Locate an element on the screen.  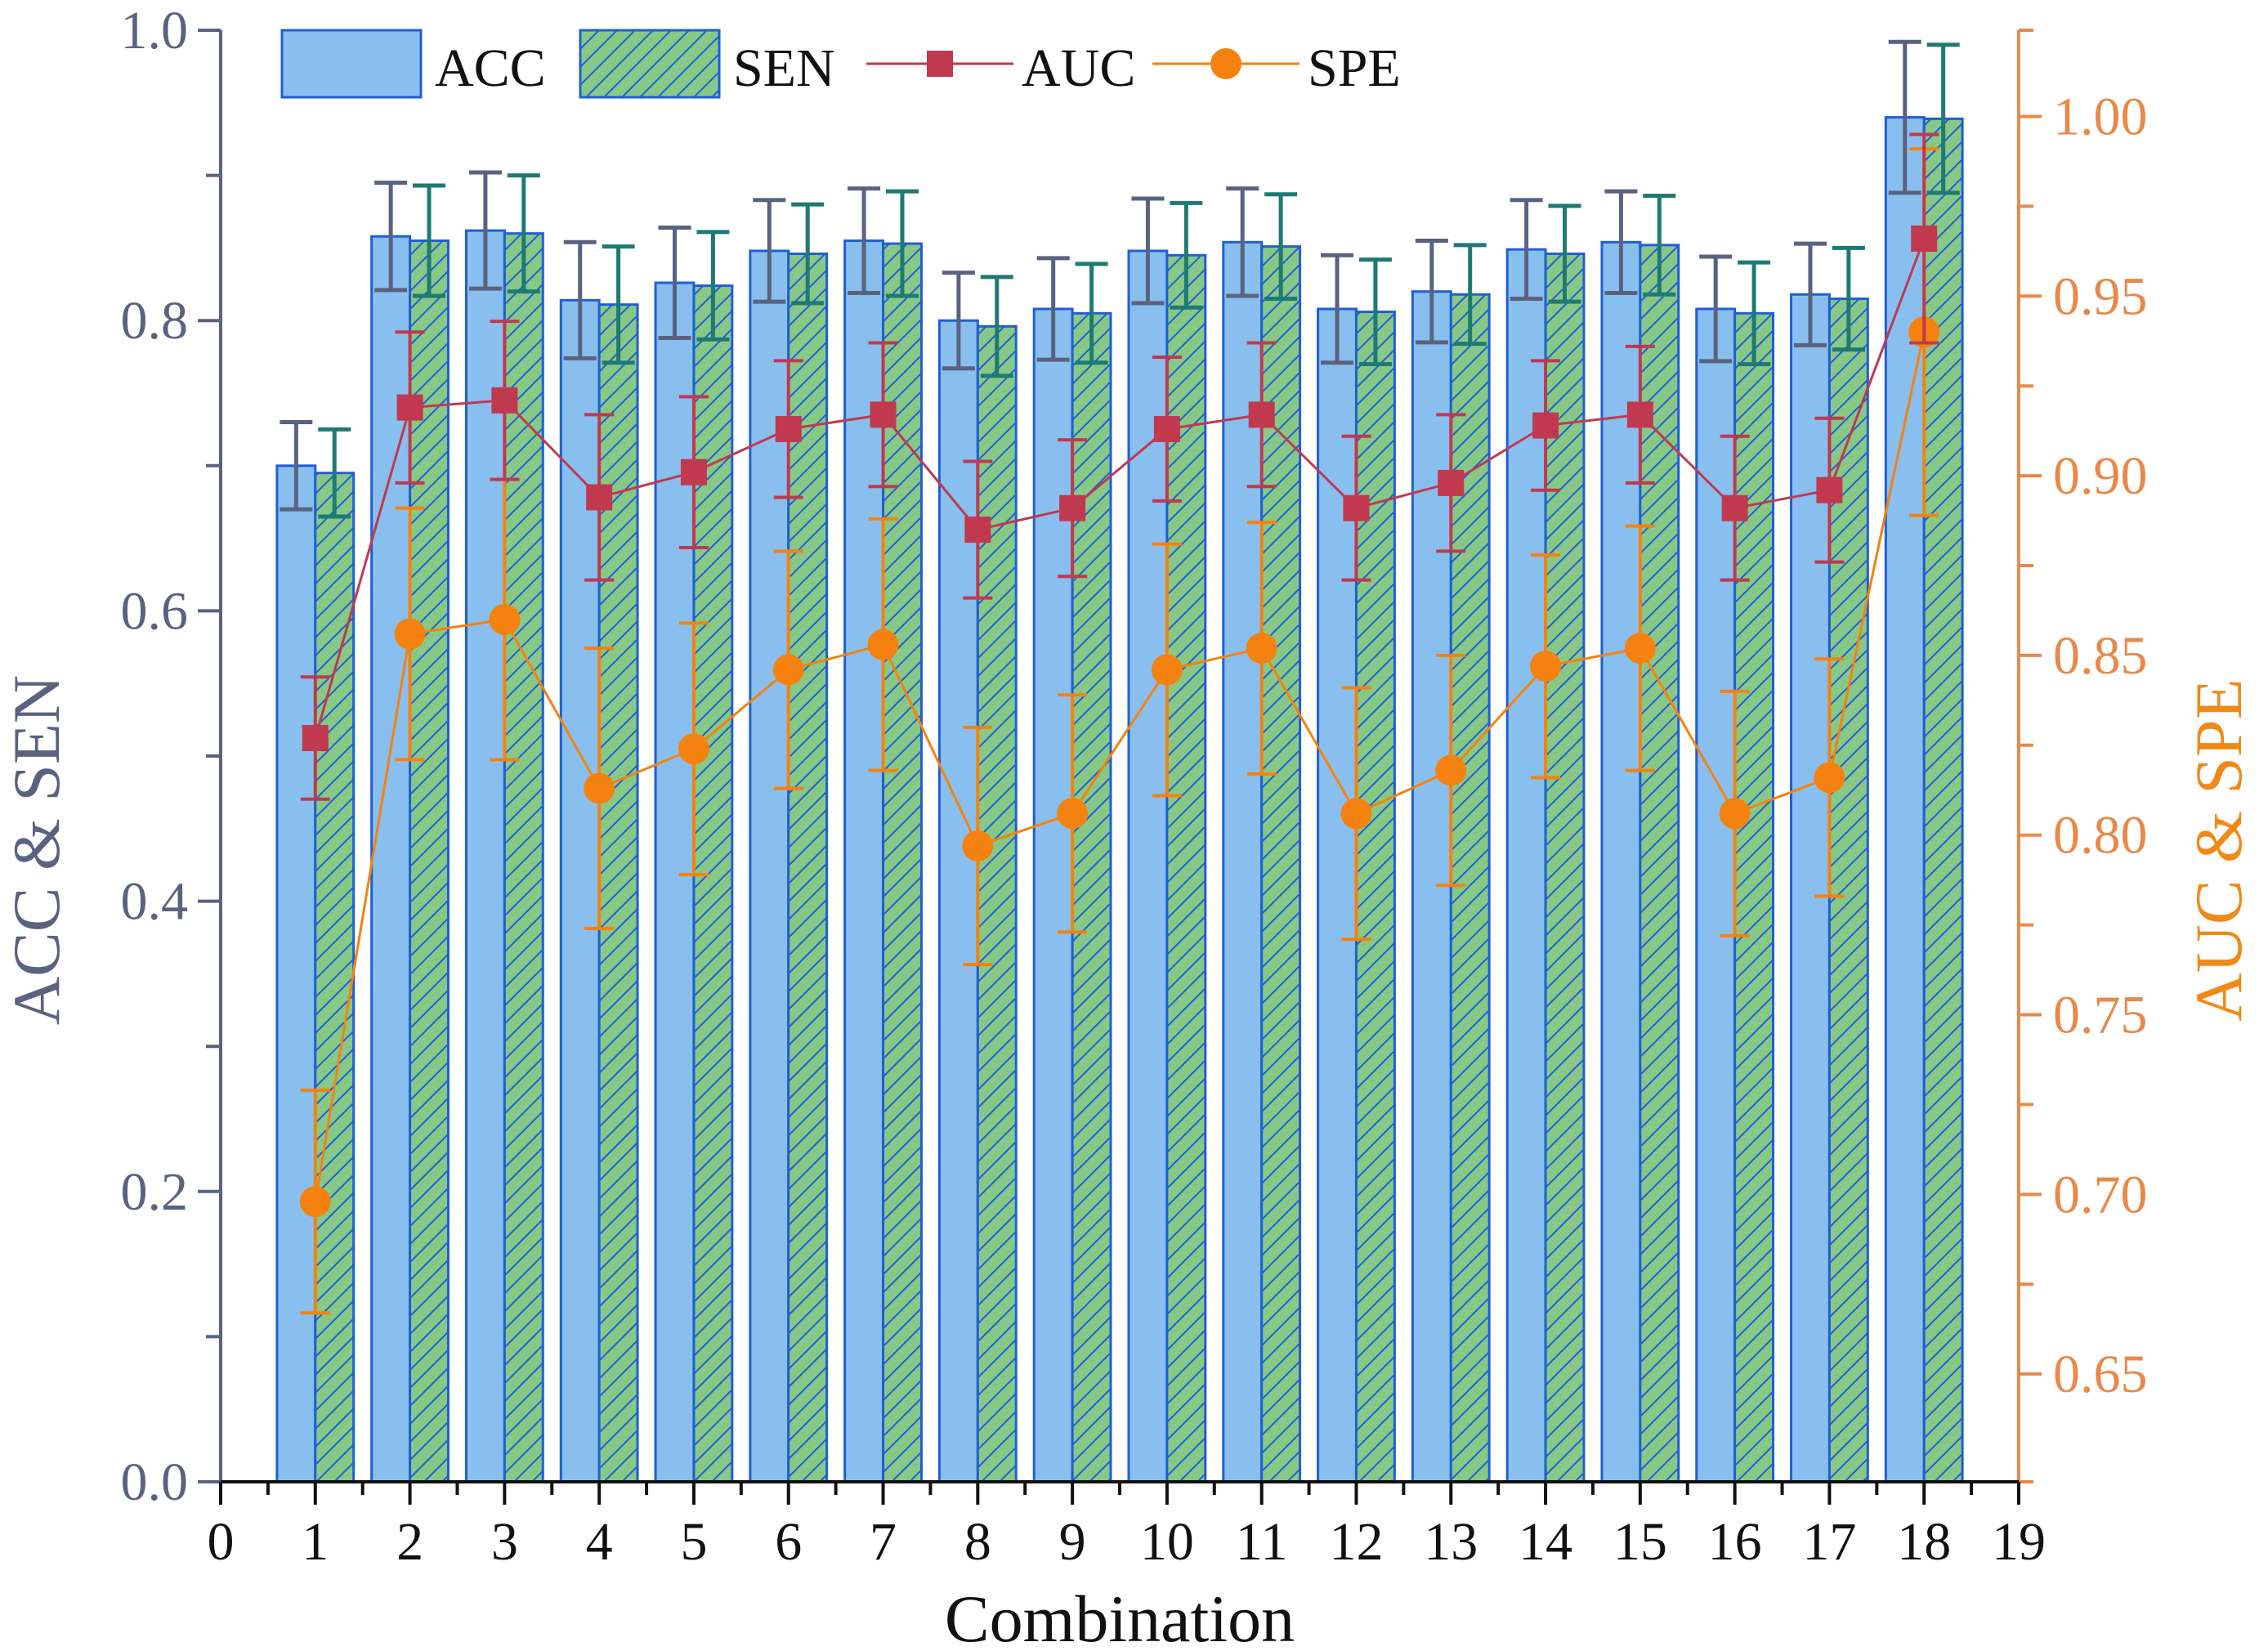
bottom-tick-label: 16 is located at coordinates (1735, 1542).